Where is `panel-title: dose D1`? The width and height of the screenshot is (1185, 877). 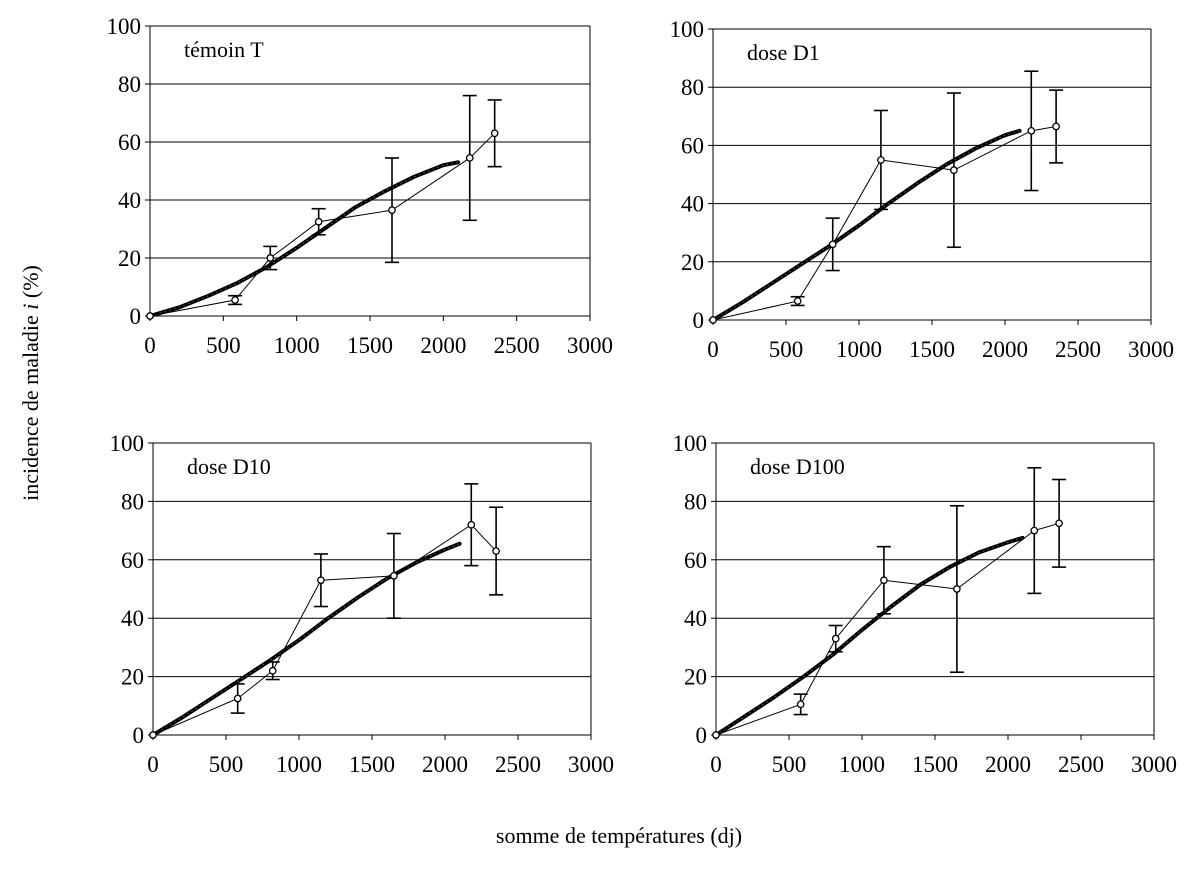 panel-title: dose D1 is located at coordinates (783, 52).